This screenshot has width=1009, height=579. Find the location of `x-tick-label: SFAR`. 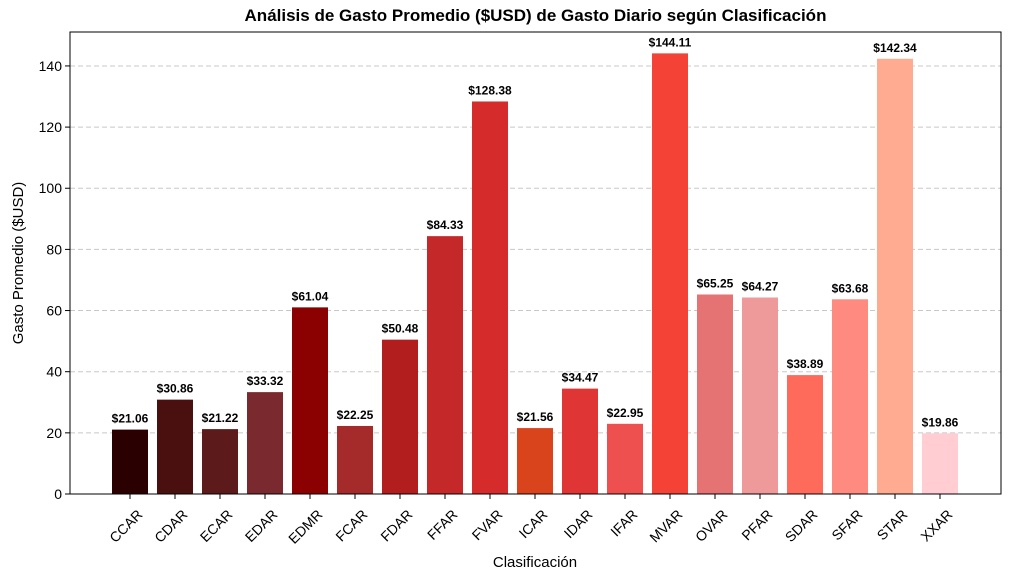

x-tick-label: SFAR is located at coordinates (846, 524).